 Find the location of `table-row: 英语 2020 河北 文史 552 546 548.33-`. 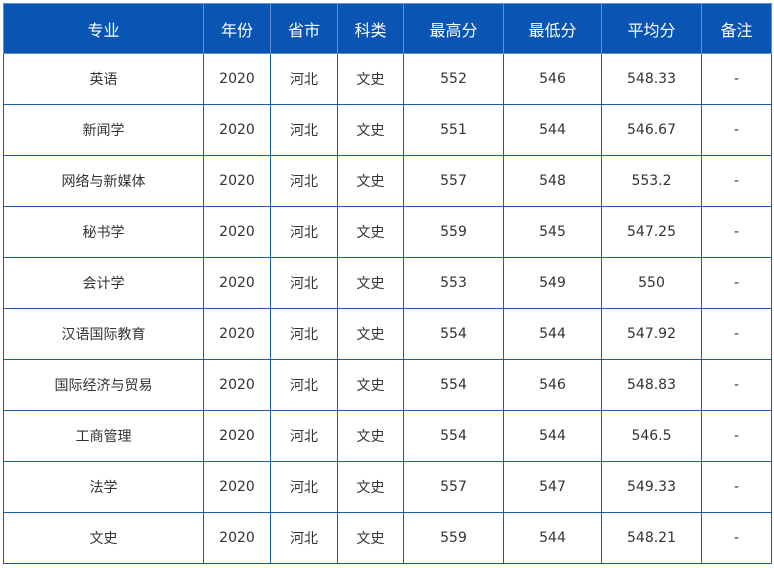

table-row: 英语 2020 河北 文史 552 546 548.33- is located at coordinates (387, 79).